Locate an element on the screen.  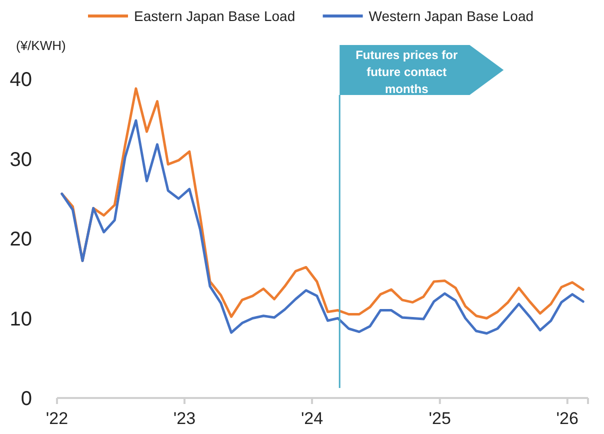
y-tick-label: 20 is located at coordinates (21, 239).